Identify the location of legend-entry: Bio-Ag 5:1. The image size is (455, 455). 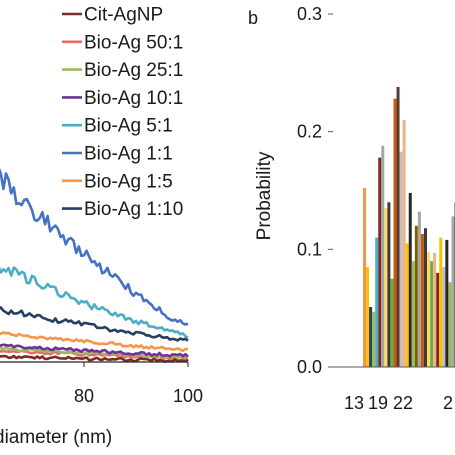
(128, 126).